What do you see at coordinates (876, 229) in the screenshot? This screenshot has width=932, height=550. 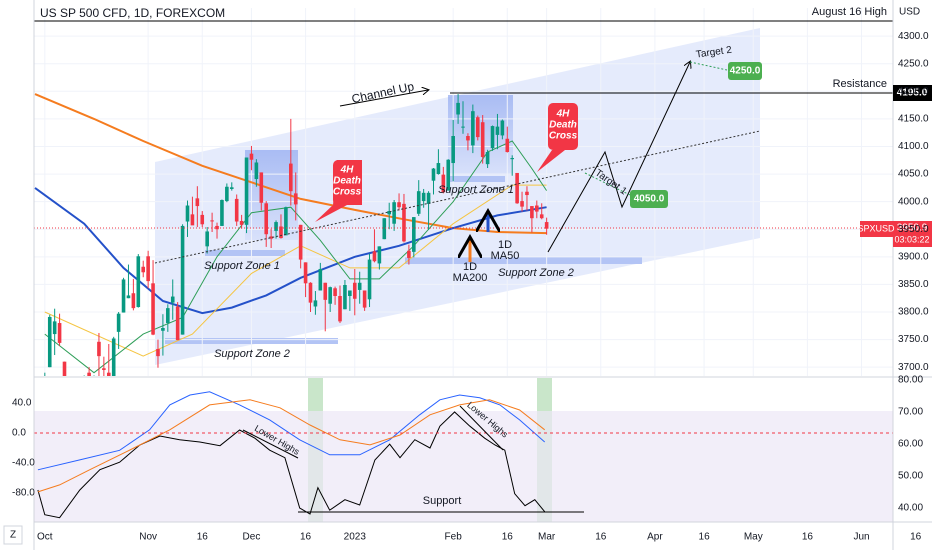 I see `symbol-tag` at bounding box center [876, 229].